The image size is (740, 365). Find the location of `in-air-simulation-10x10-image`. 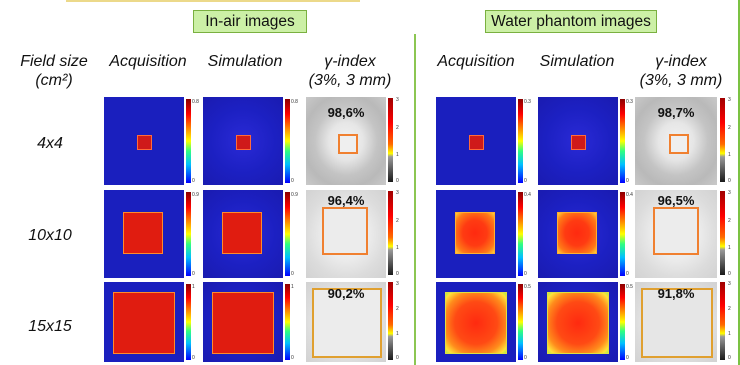

in-air-simulation-10x10-image is located at coordinates (243, 234).